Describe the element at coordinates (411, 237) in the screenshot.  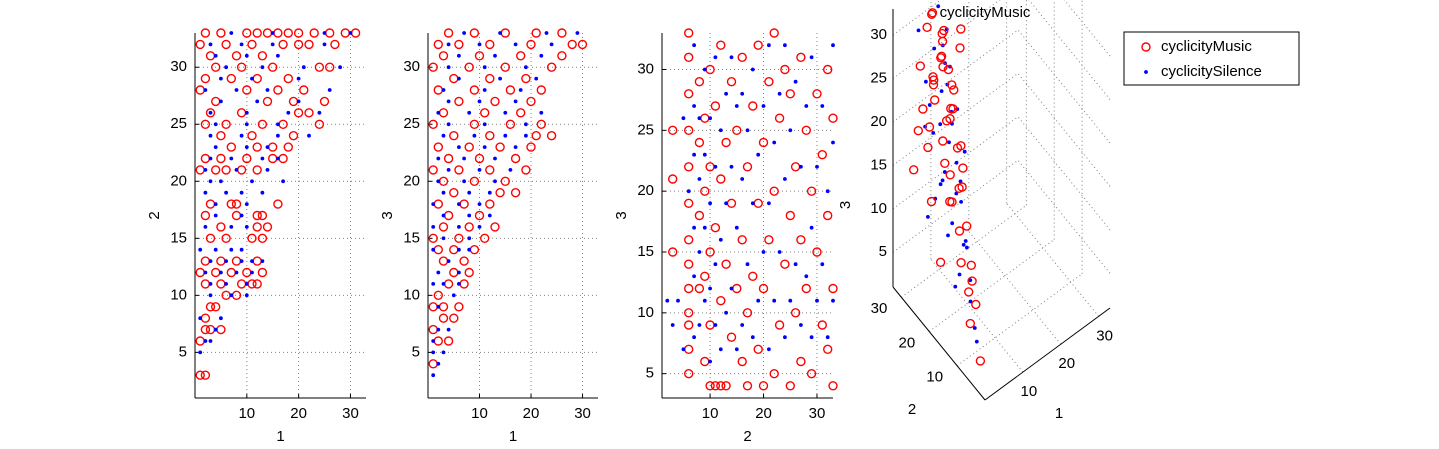
I see `y-tick-label: 15` at that location.